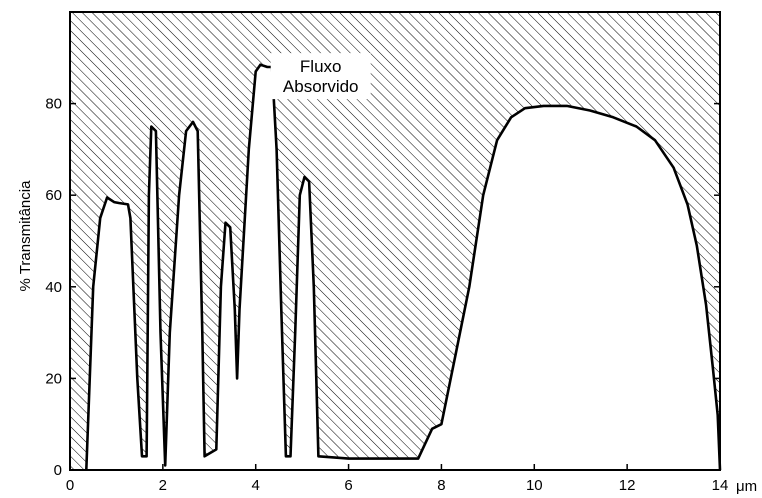 Image resolution: width=762 pixels, height=498 pixels. I want to click on y-tick-label: 0, so click(58, 470).